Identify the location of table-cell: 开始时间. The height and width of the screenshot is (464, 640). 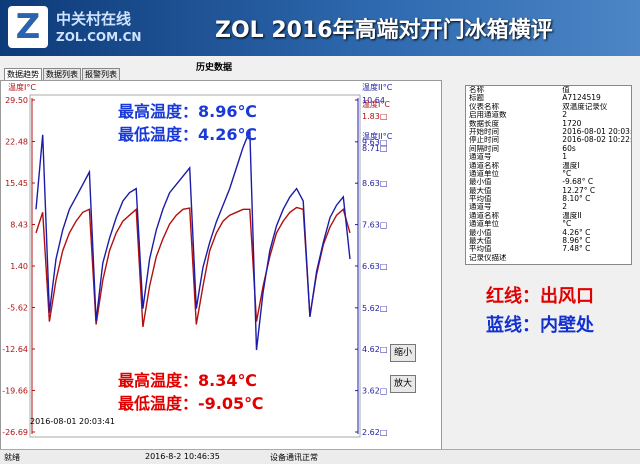
(484, 131).